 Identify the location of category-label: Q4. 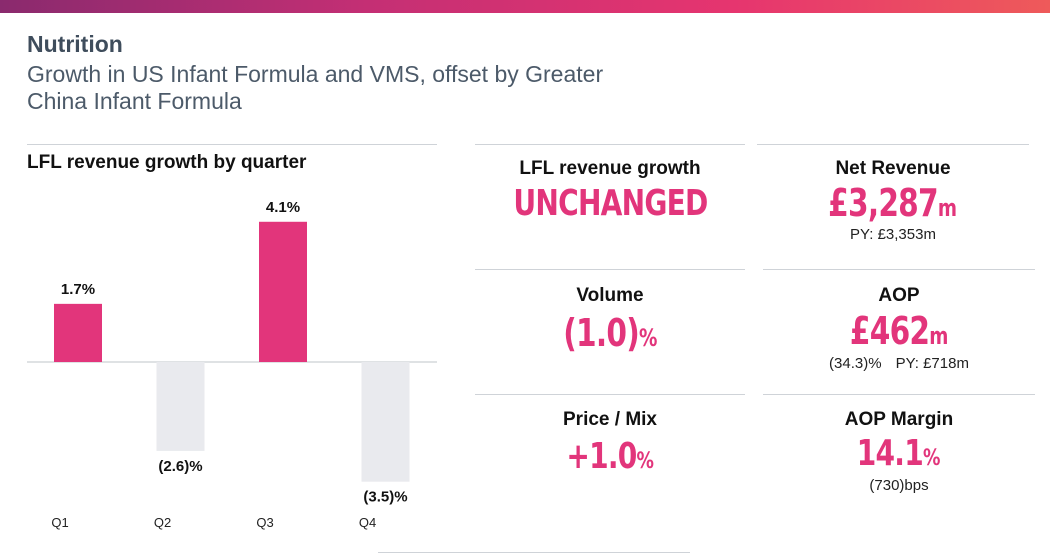
(367, 522).